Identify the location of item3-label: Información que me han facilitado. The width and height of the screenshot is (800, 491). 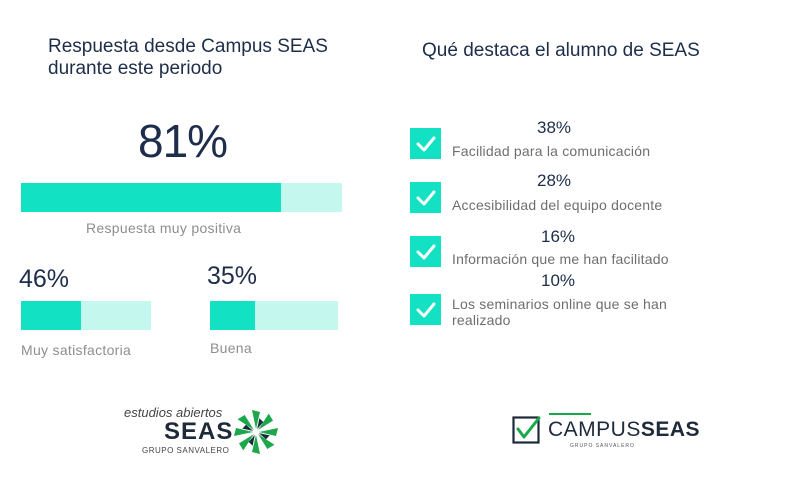
(560, 259).